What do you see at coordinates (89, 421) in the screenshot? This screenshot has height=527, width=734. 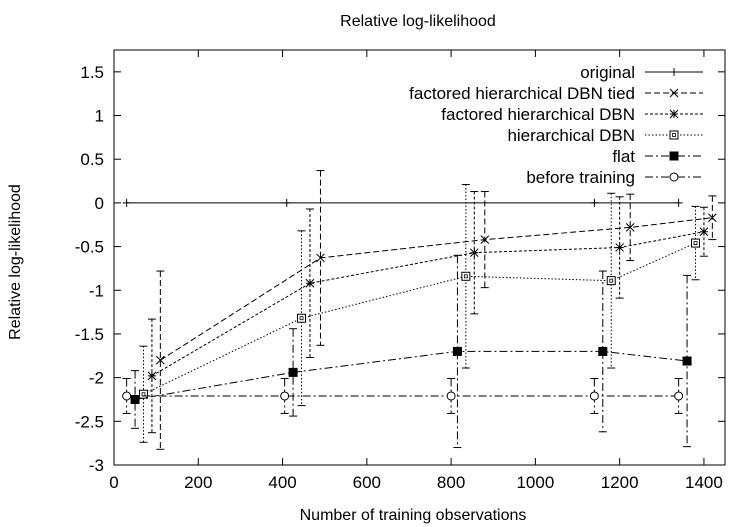 I see `y-tick-label: -2.5` at bounding box center [89, 421].